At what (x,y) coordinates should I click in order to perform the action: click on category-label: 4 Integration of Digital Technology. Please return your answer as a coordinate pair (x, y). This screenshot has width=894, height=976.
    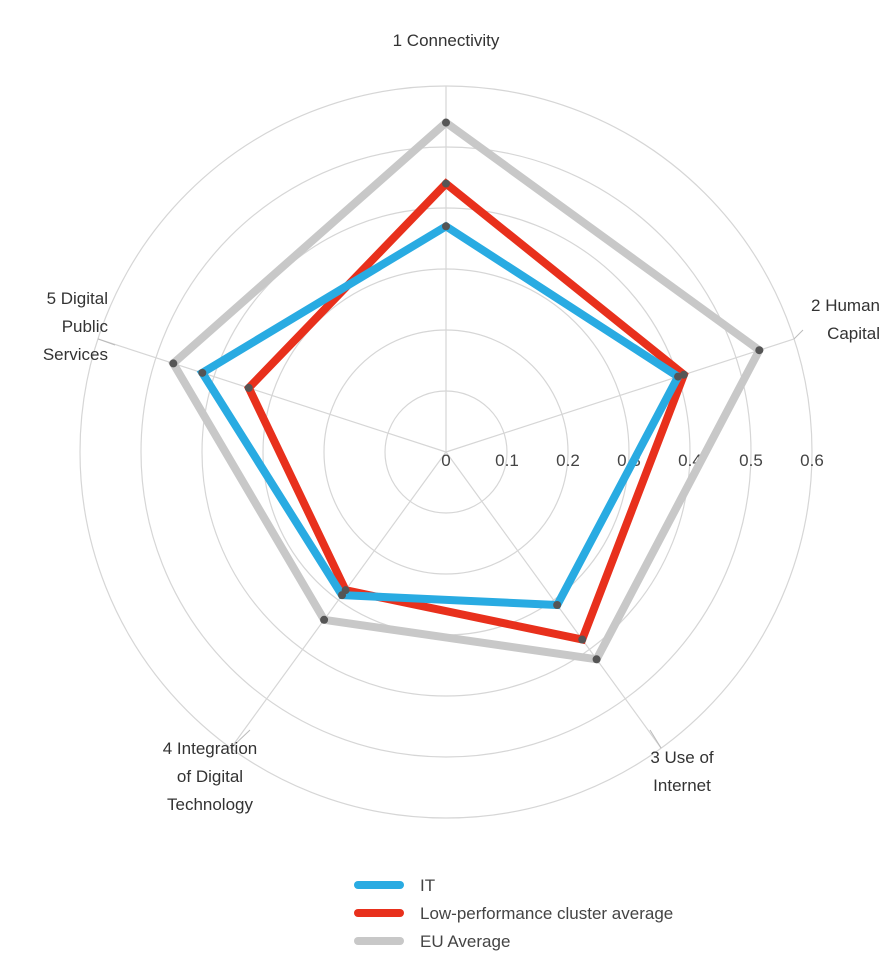
    Looking at the image, I should click on (210, 776).